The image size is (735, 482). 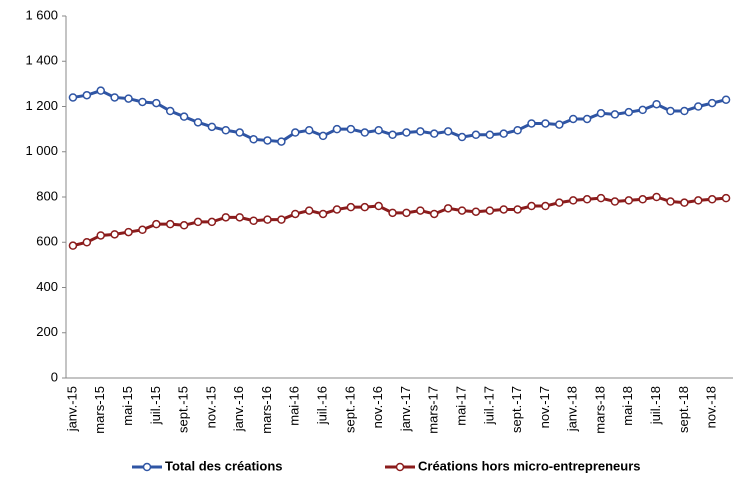 I want to click on x-tick-label: sept.-16, so click(x=349, y=409).